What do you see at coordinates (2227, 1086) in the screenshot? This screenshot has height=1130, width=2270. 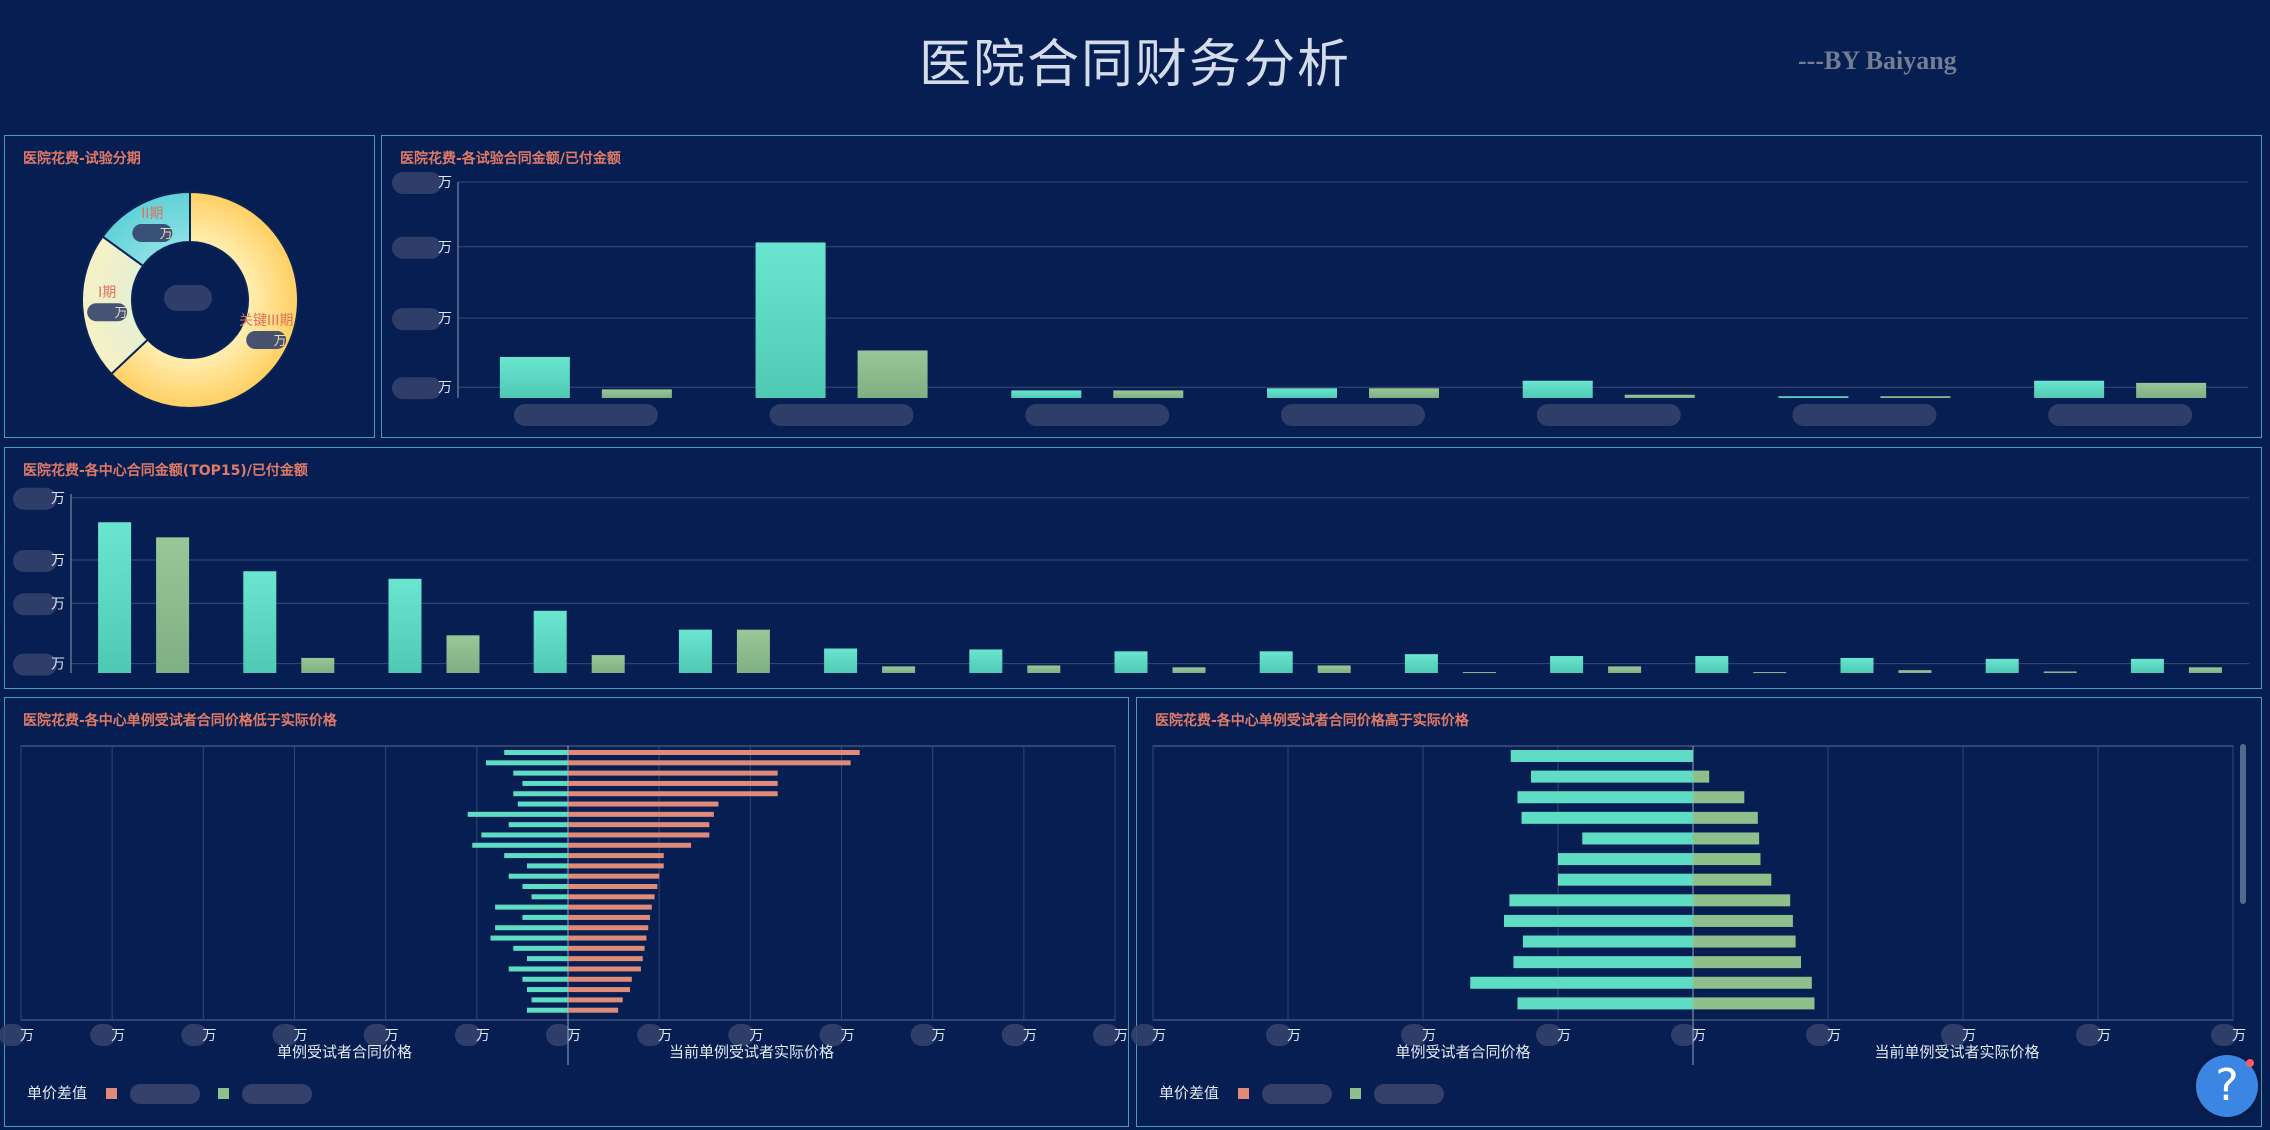 I see `help-button: ?` at bounding box center [2227, 1086].